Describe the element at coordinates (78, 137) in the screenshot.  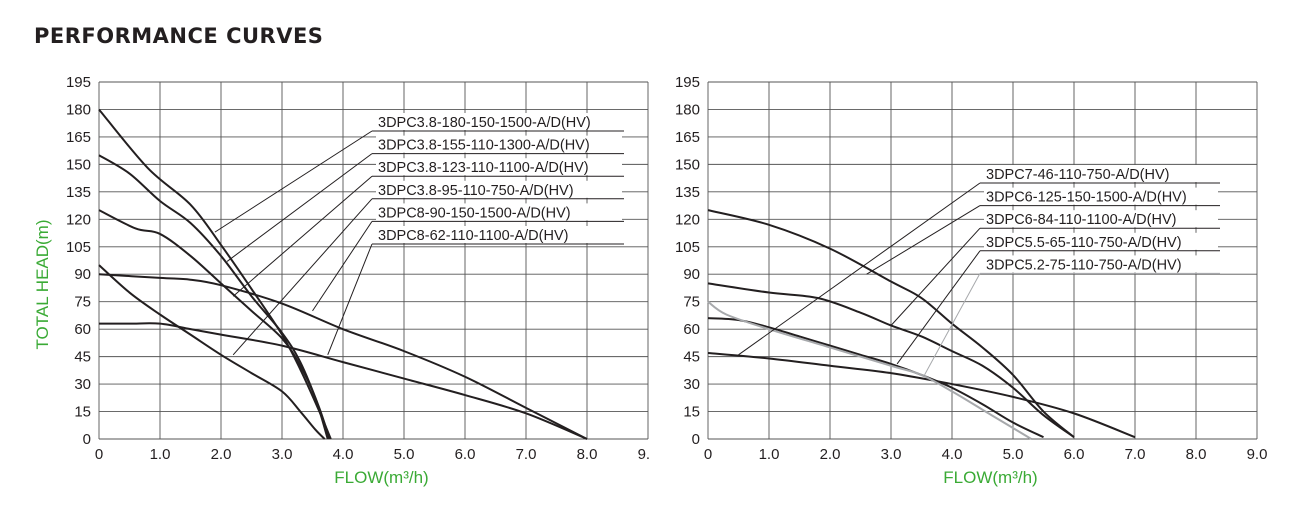
I see `left-y-tick-label: 165` at that location.